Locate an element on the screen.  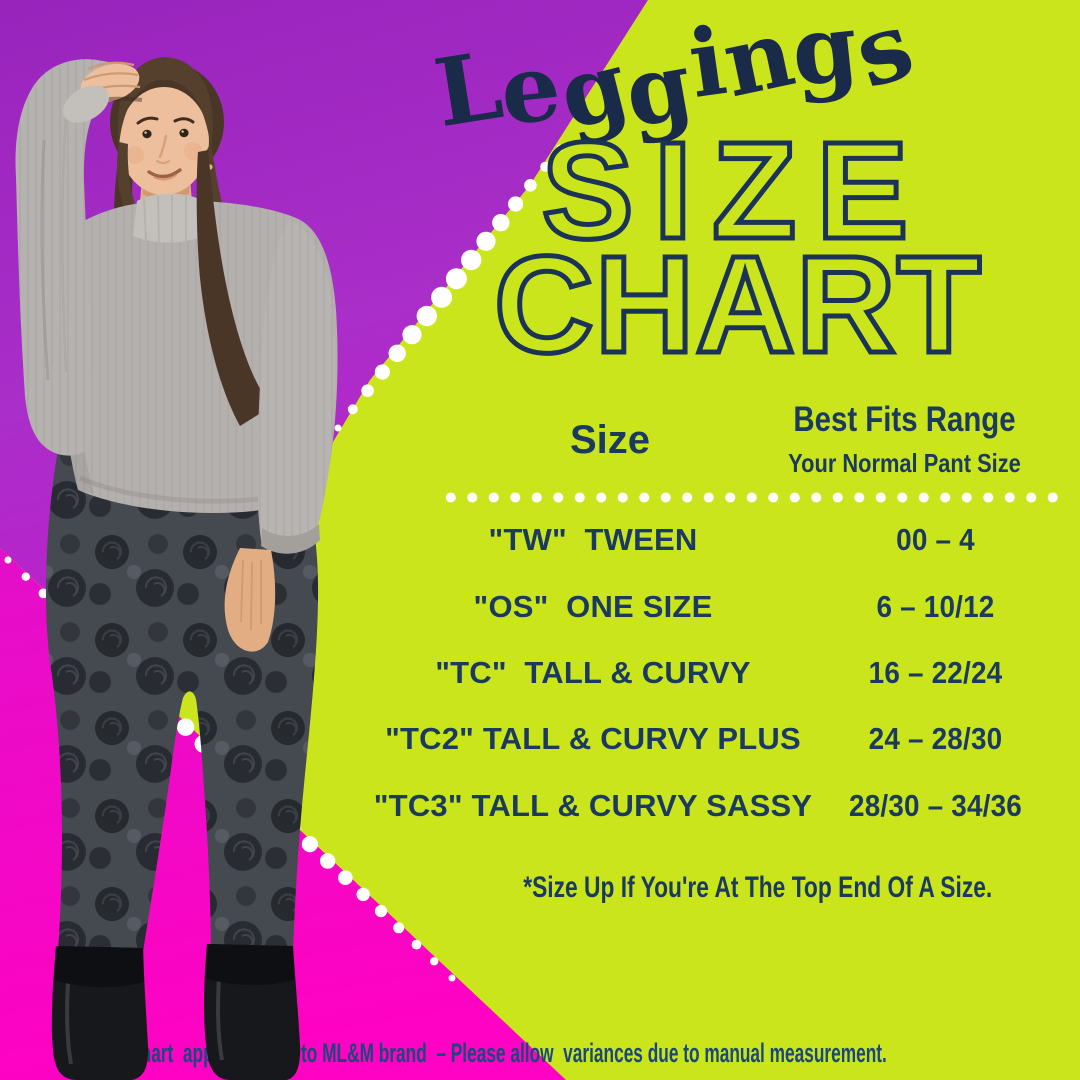
fit-header-line2: Your Normal Pant Size is located at coordinates (904, 463).